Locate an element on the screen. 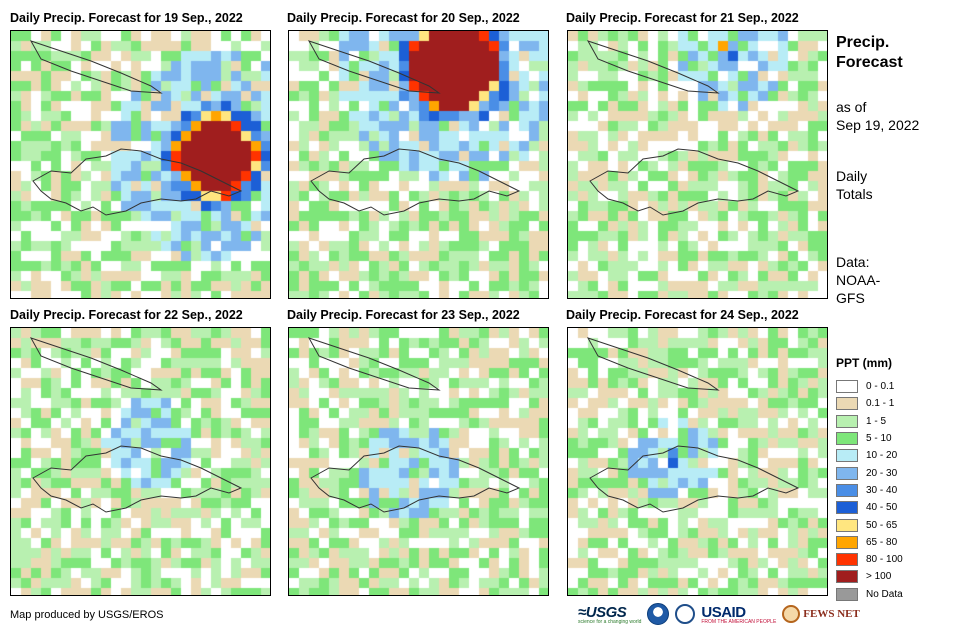 The image size is (970, 635). forecast-map-22-sep is located at coordinates (140, 461).